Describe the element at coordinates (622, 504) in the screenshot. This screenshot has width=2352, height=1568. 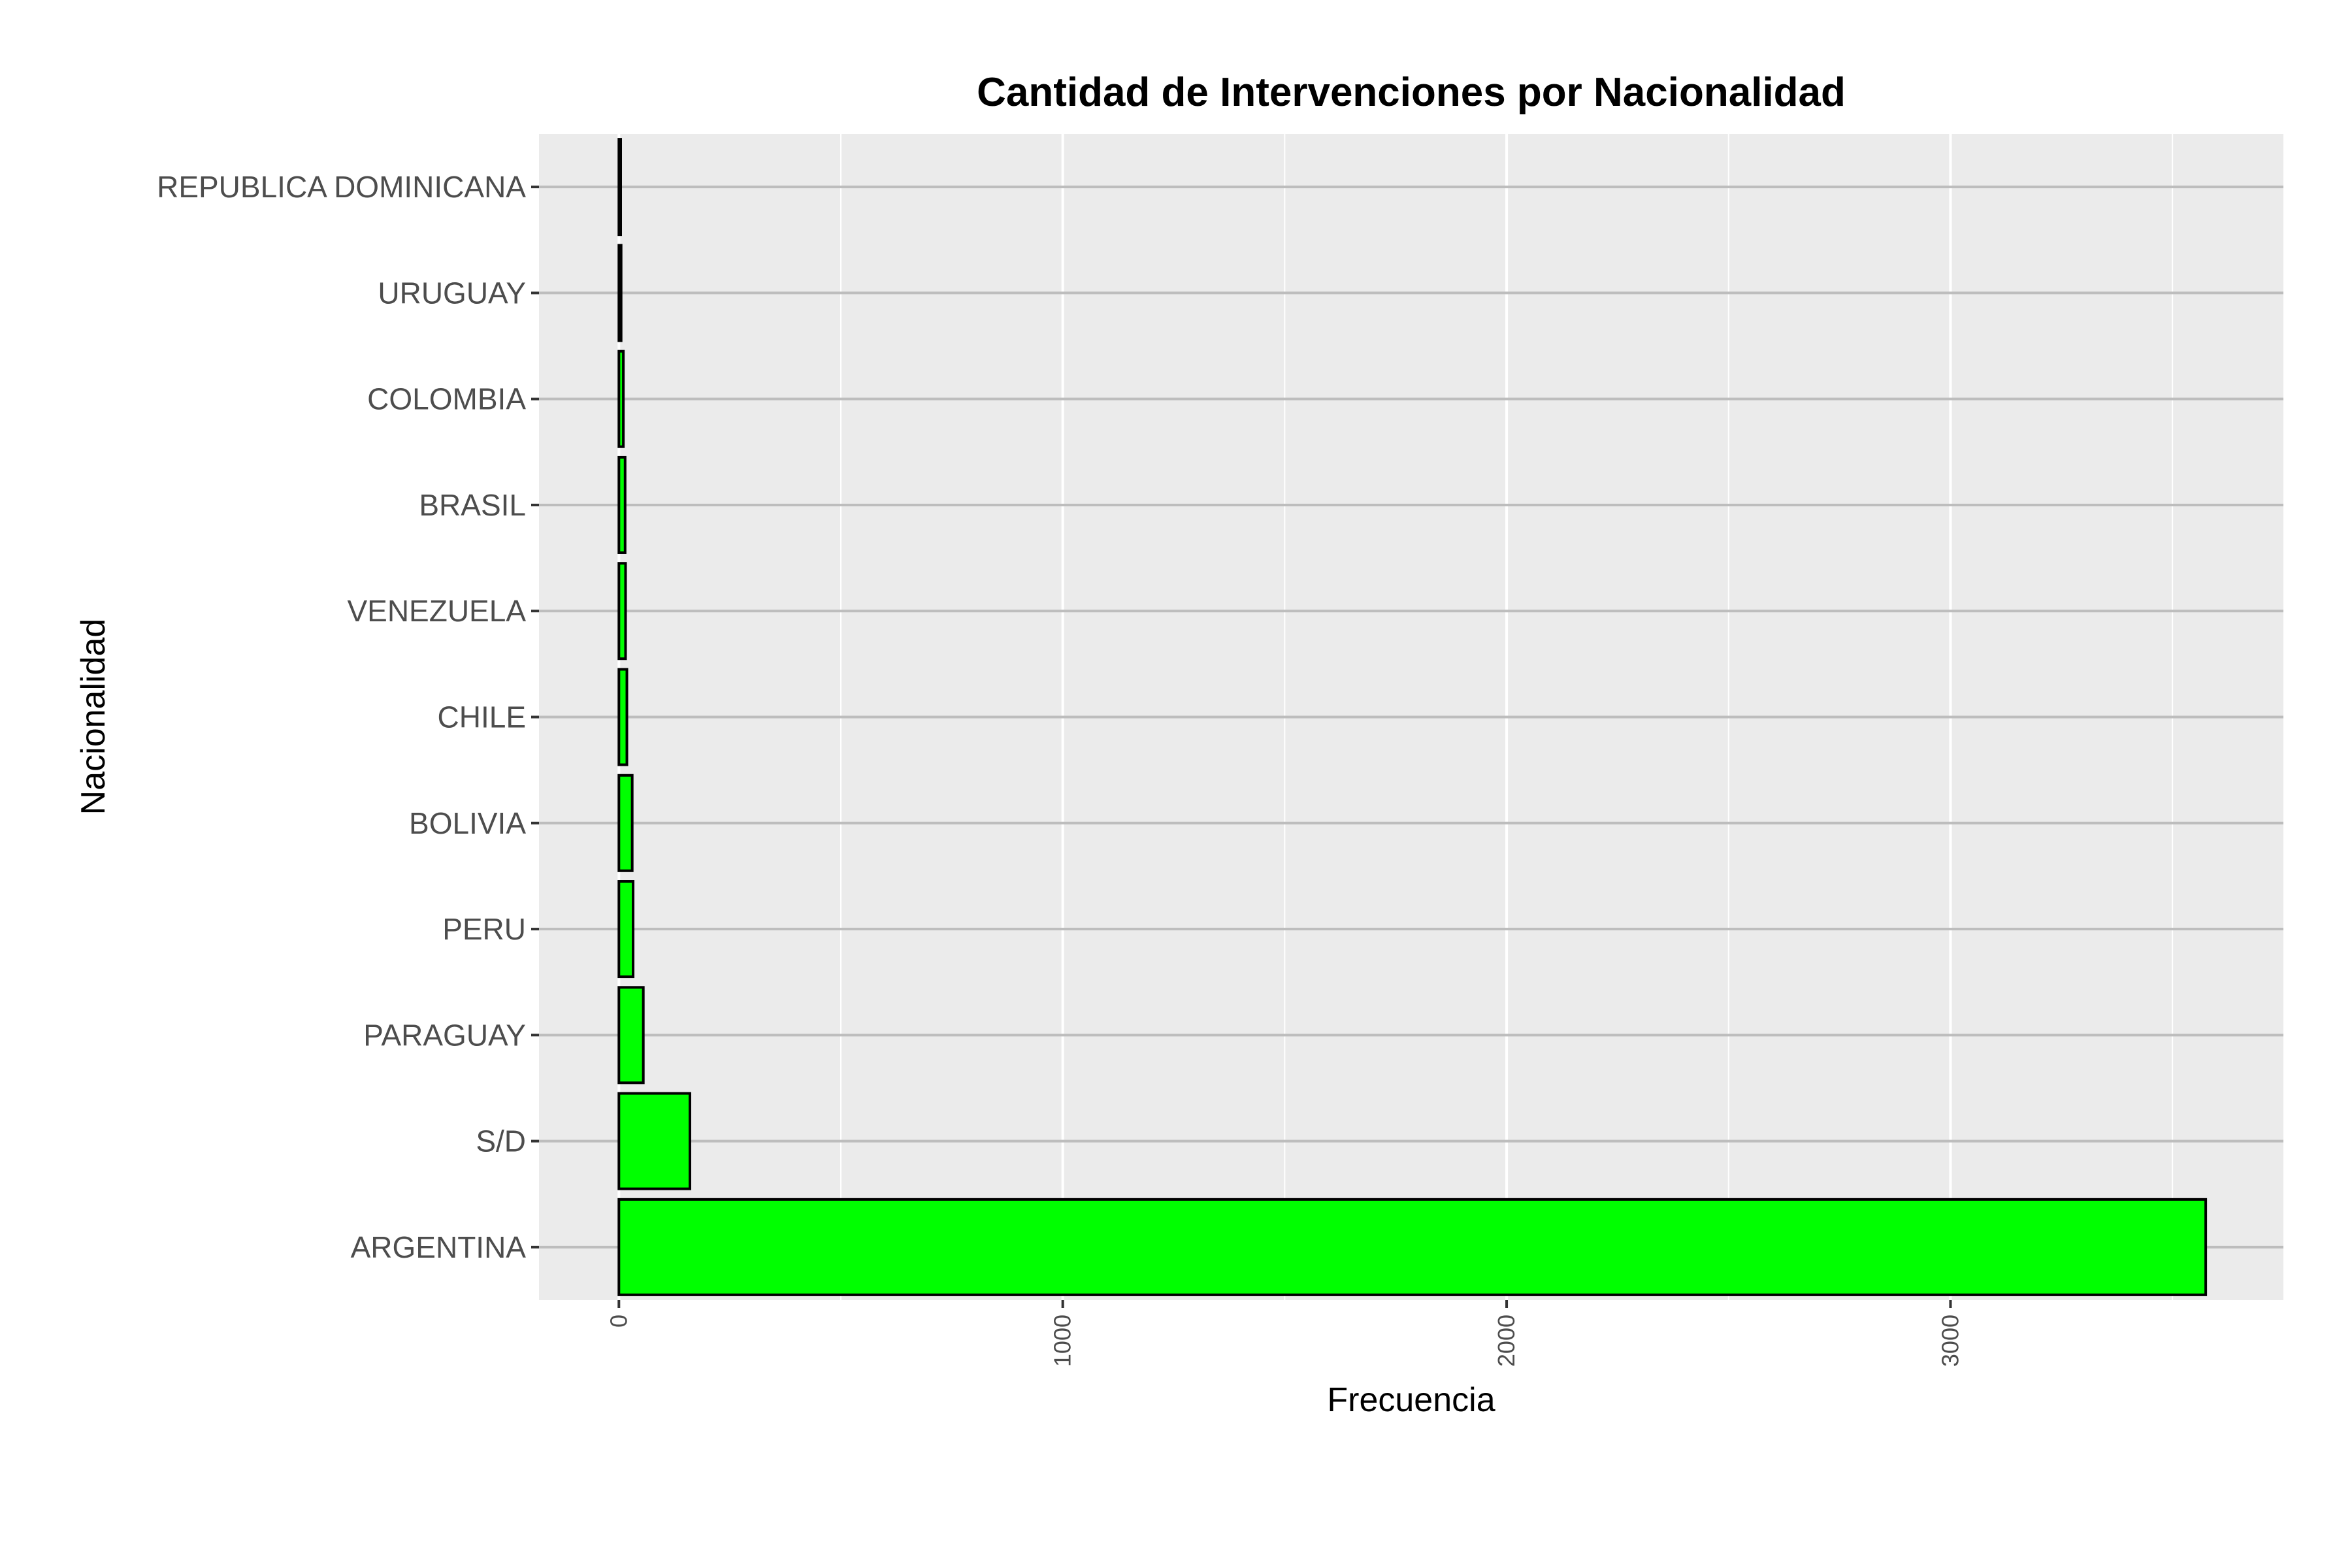
I see `bar-brasil` at that location.